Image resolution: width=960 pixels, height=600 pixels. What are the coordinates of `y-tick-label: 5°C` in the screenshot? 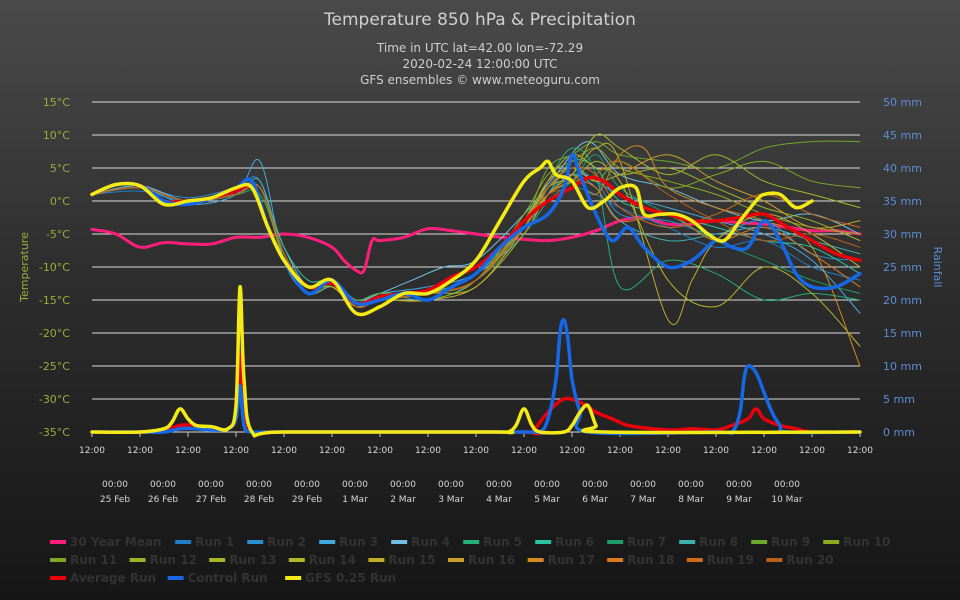 It's located at (60, 168).